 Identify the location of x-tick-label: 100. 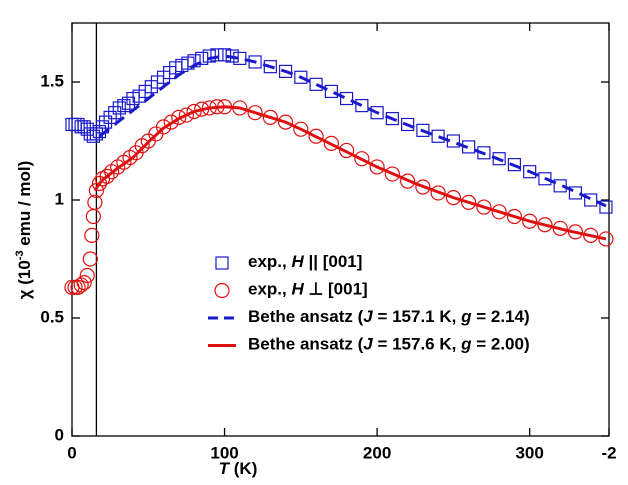
(224, 452).